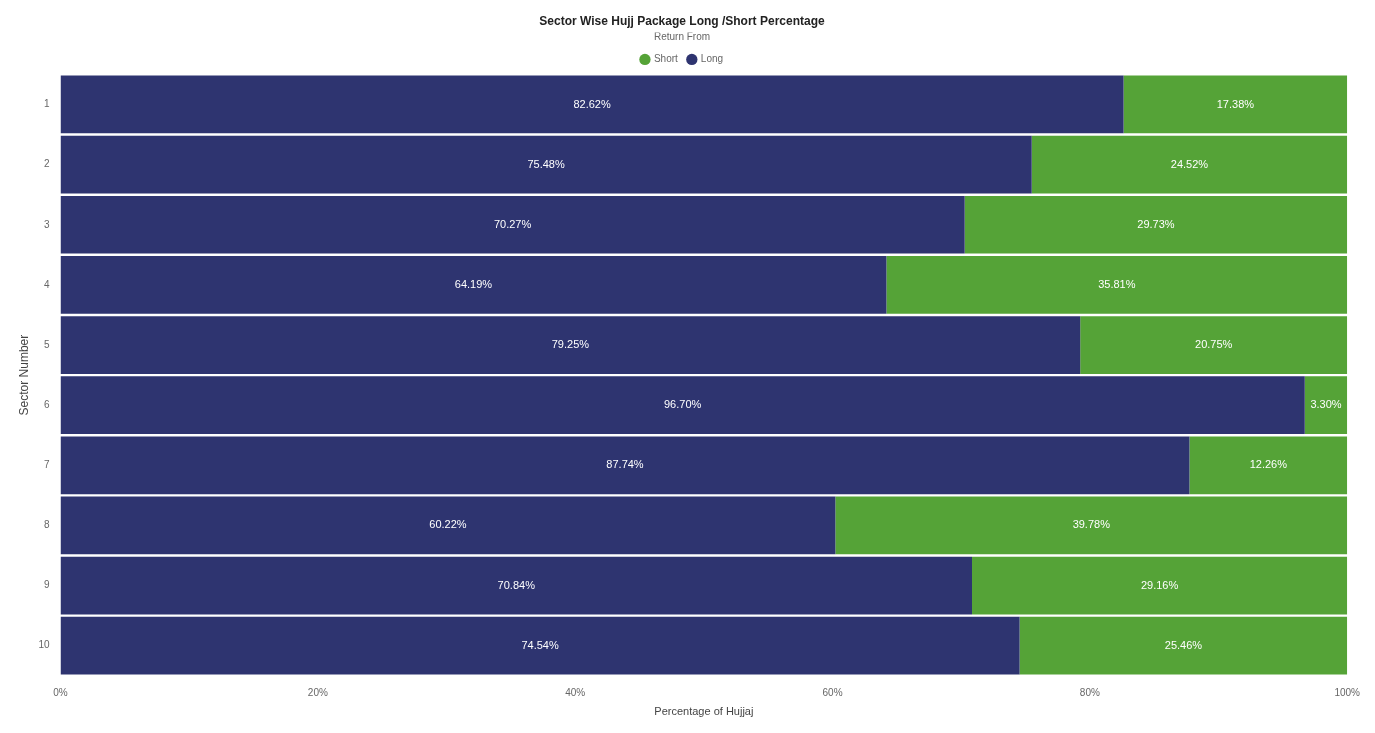 This screenshot has height=733, width=1375. What do you see at coordinates (46, 344) in the screenshot?
I see `y-tick-label: 5` at bounding box center [46, 344].